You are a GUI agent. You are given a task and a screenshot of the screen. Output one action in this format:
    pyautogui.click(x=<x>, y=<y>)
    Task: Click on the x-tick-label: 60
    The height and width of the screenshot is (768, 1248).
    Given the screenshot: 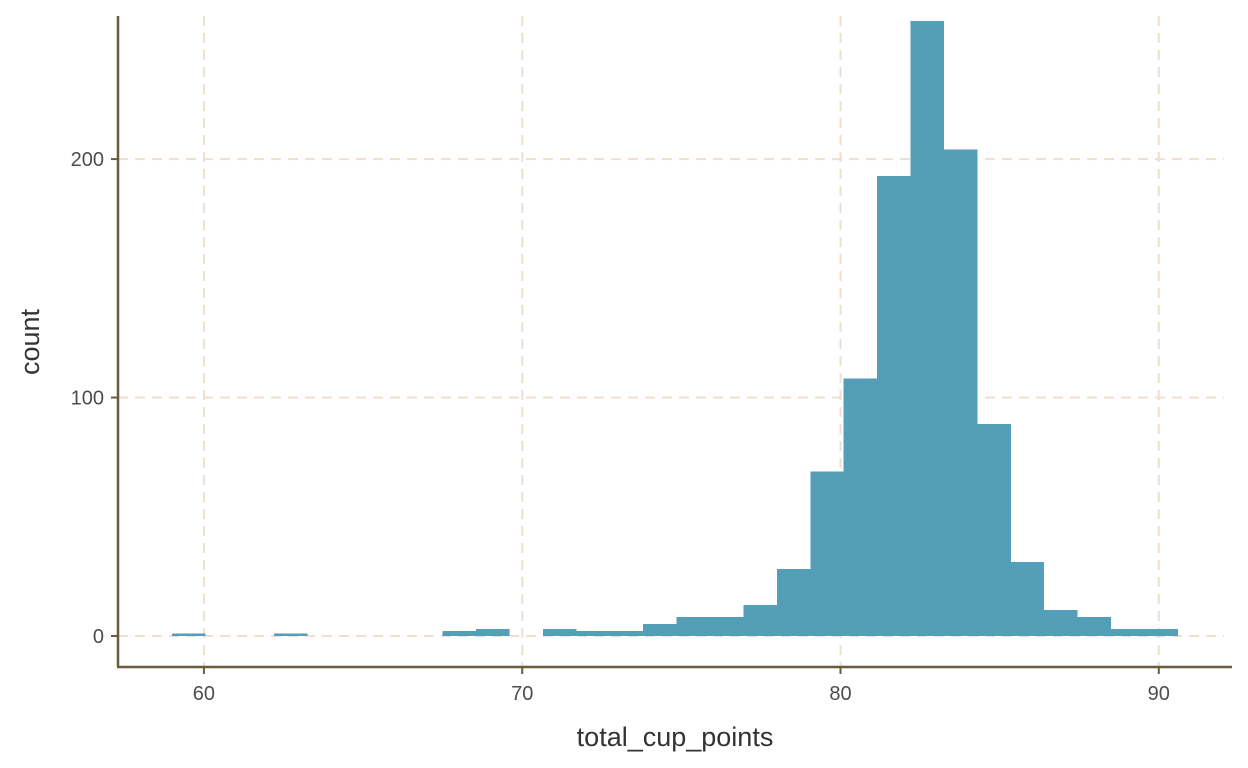 What is the action you would take?
    pyautogui.click(x=204, y=694)
    